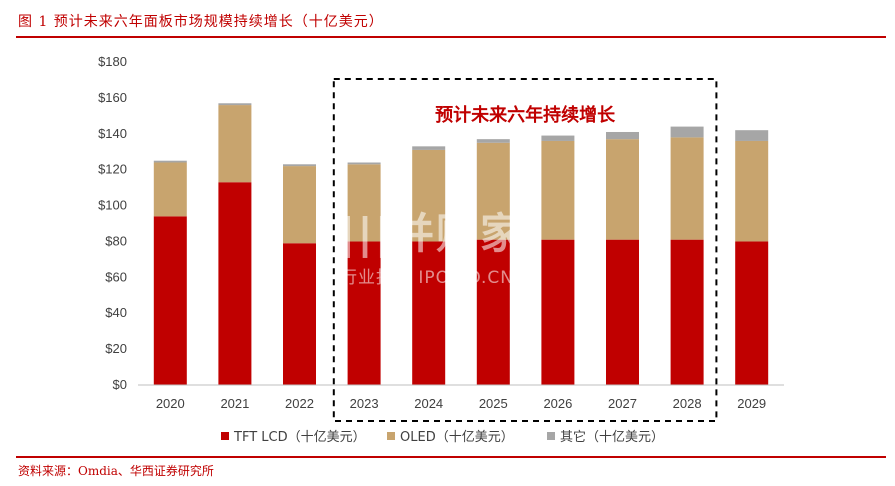  Describe the element at coordinates (299, 437) in the screenshot. I see `legend-label: TFT LCD（十亿美元）` at that location.